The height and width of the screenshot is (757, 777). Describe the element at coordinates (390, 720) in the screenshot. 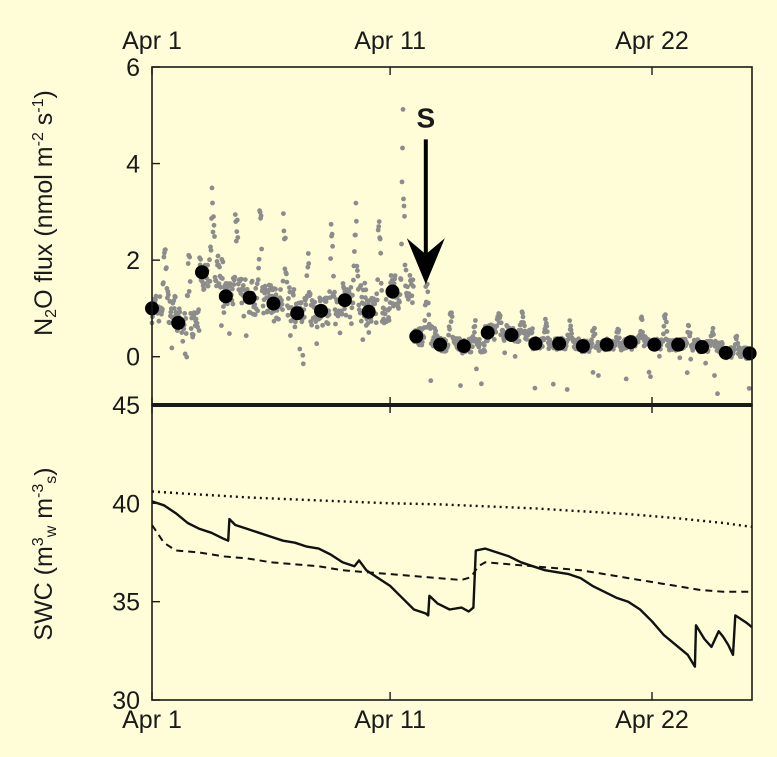

I see `x-tick-label-bottom: Apr 11` at that location.